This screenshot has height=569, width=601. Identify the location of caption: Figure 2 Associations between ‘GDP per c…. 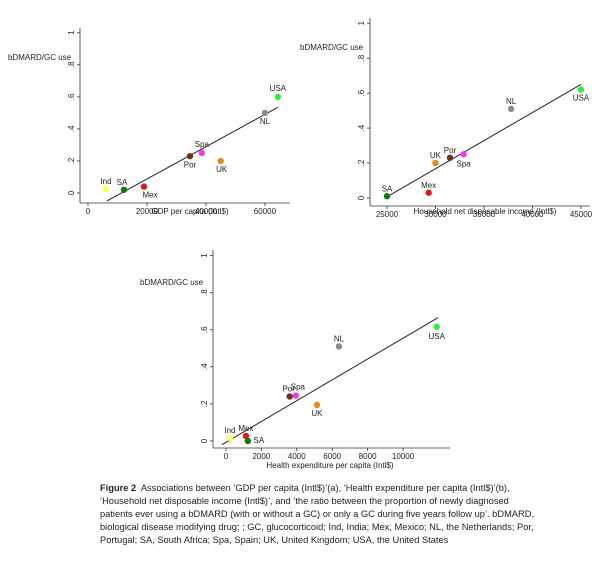
(320, 514).